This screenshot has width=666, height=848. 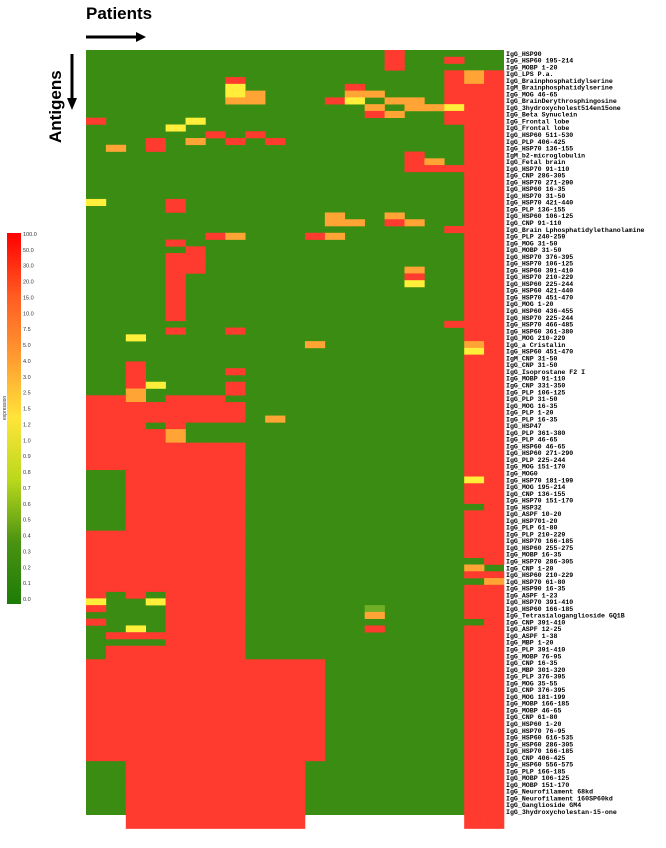 I want to click on row-label: IgG_CNP 391-410, so click(x=535, y=622).